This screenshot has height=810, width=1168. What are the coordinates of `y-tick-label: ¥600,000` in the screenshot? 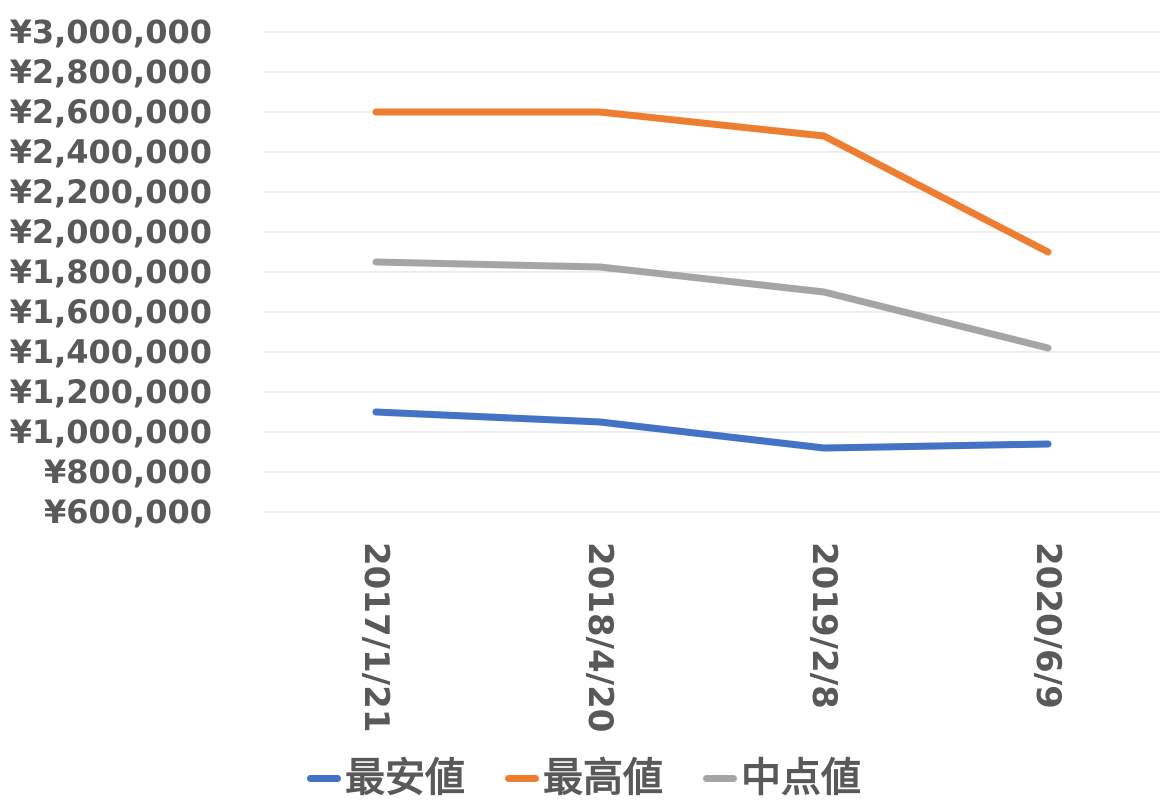 It's located at (128, 512).